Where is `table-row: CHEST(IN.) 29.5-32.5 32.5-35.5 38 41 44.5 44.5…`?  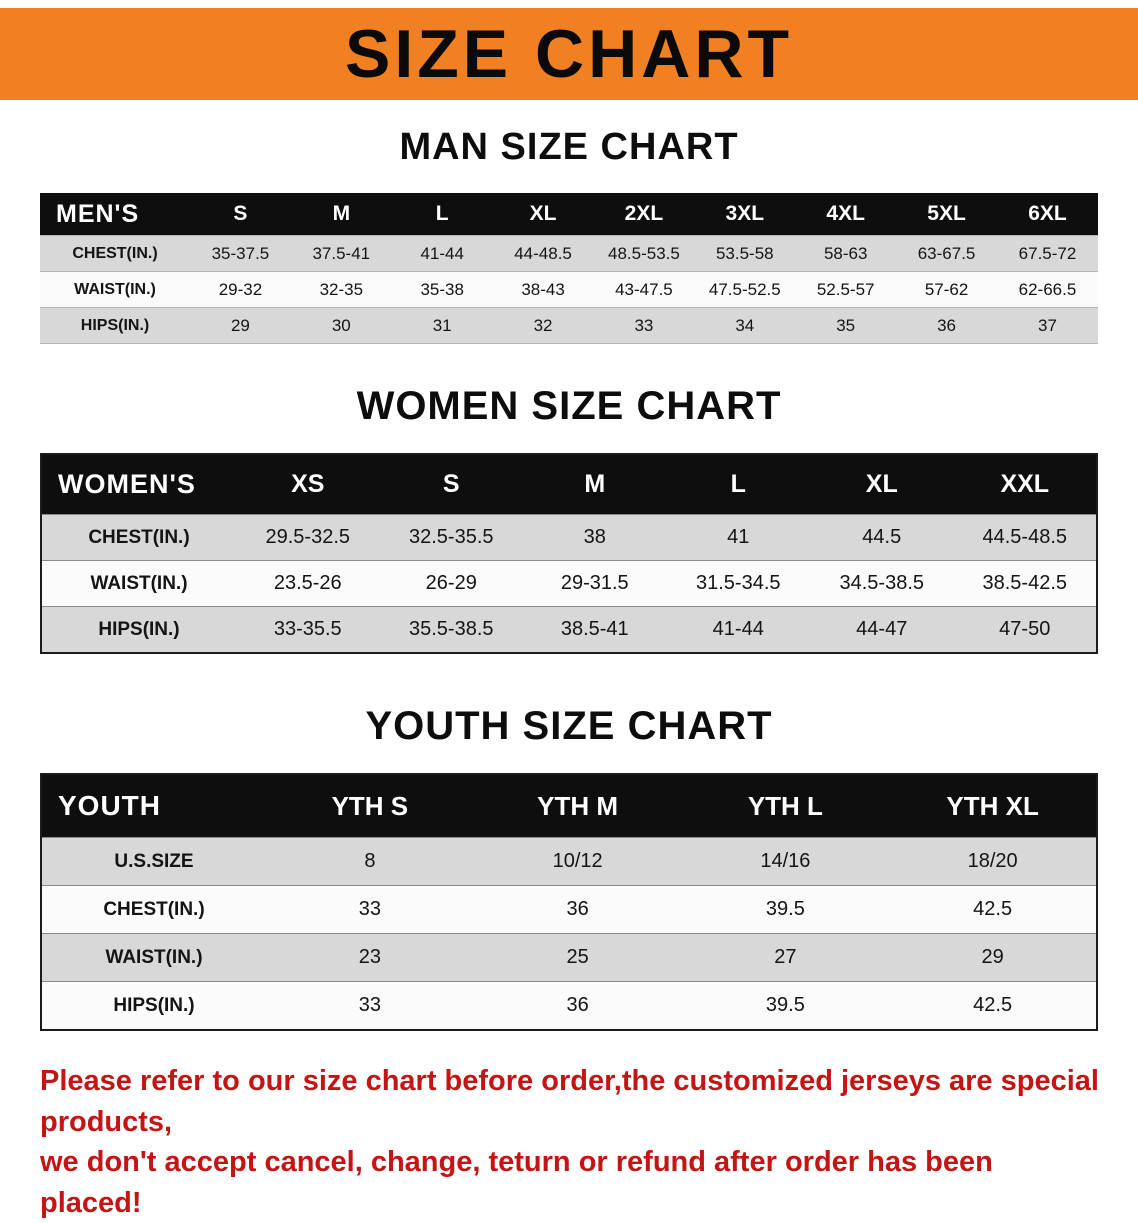
table-row: CHEST(IN.) 29.5-32.5 32.5-35.5 38 41 44.5 44.5… is located at coordinates (569, 537).